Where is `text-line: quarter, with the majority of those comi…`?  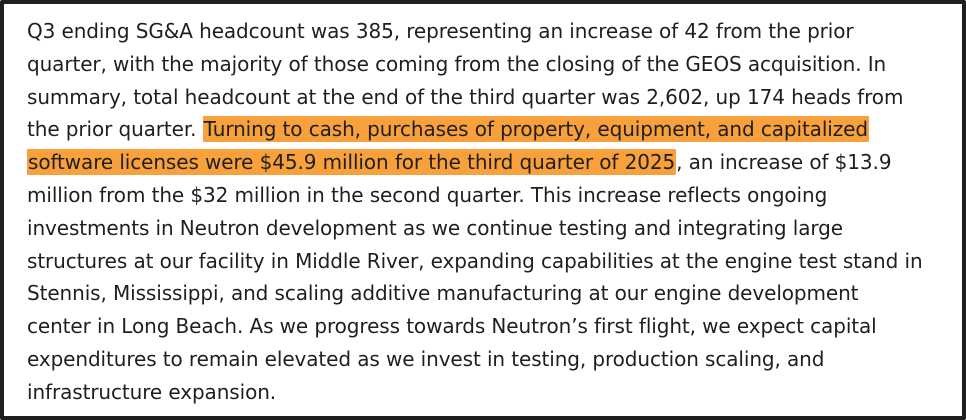 text-line: quarter, with the majority of those comi… is located at coordinates (493, 64).